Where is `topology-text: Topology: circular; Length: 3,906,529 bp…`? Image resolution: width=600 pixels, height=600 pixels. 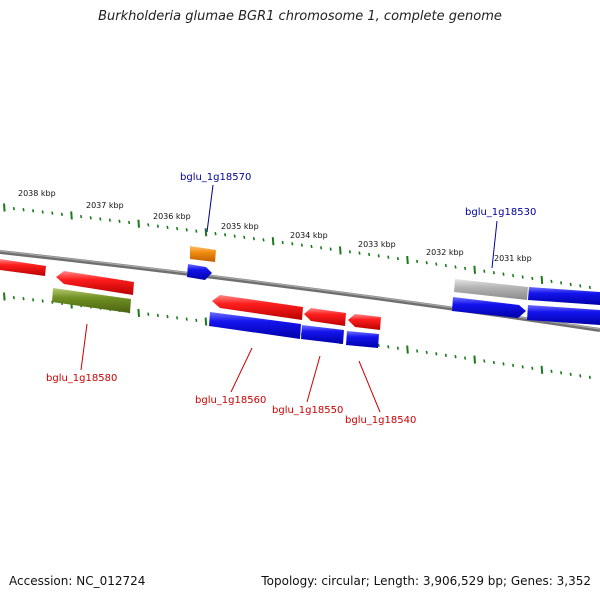 topology-text: Topology: circular; Length: 3,906,529 bp… is located at coordinates (426, 581).